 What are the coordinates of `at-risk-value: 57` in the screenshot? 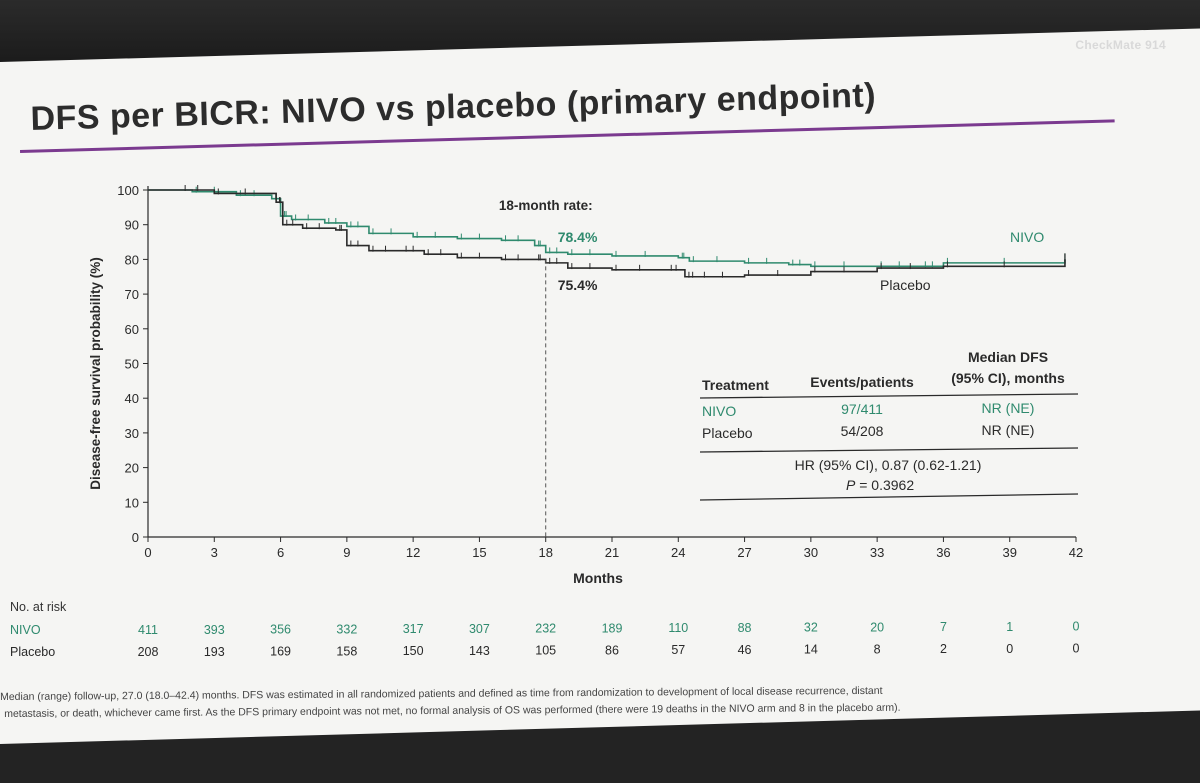 It's located at (678, 650).